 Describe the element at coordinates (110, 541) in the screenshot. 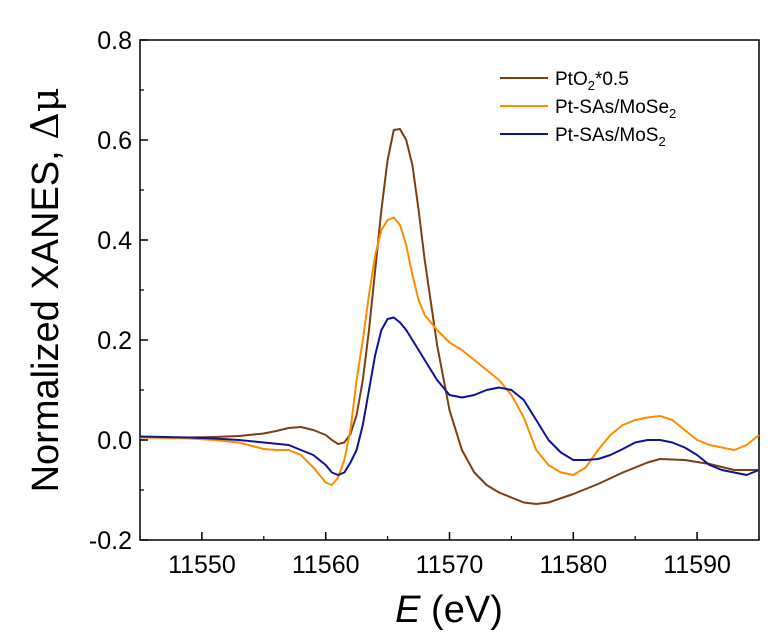

I see `y-tick-label--0.2: -0.2` at that location.